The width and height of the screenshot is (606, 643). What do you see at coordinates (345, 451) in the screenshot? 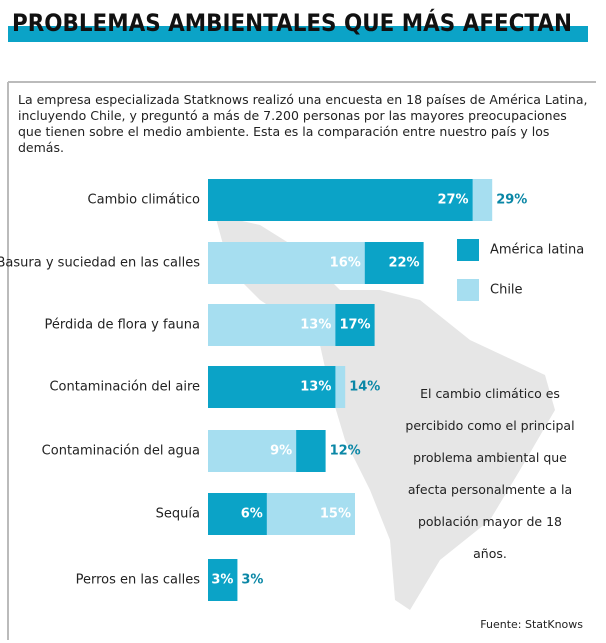
I see `value-label: 12%` at bounding box center [345, 451].